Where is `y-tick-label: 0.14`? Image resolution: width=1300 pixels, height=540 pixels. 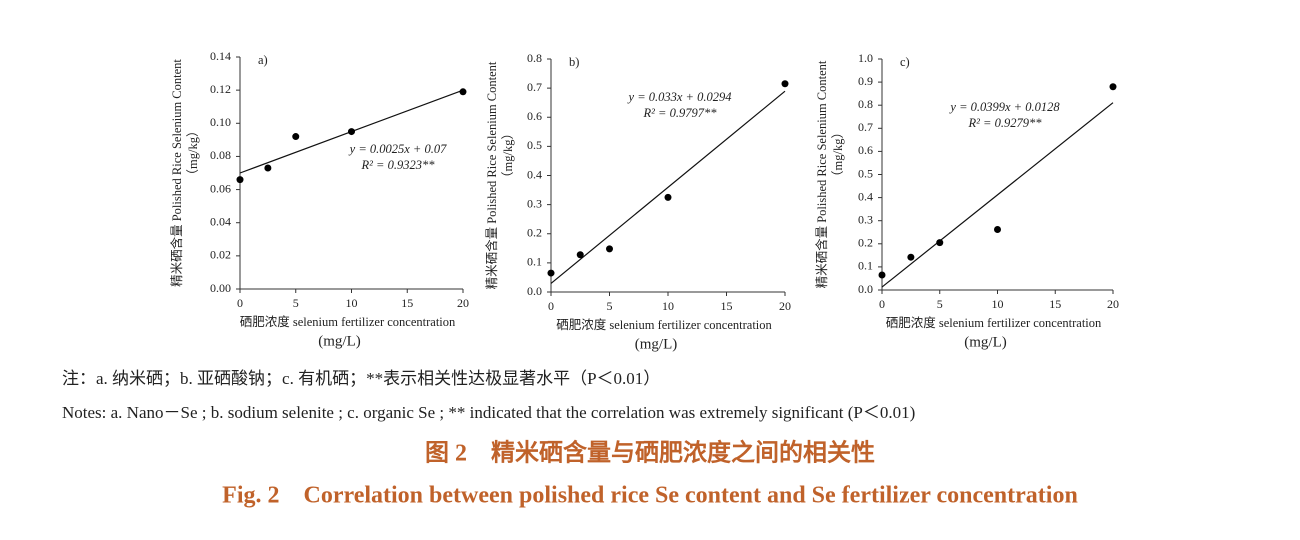 y-tick-label: 0.14 is located at coordinates (220, 56).